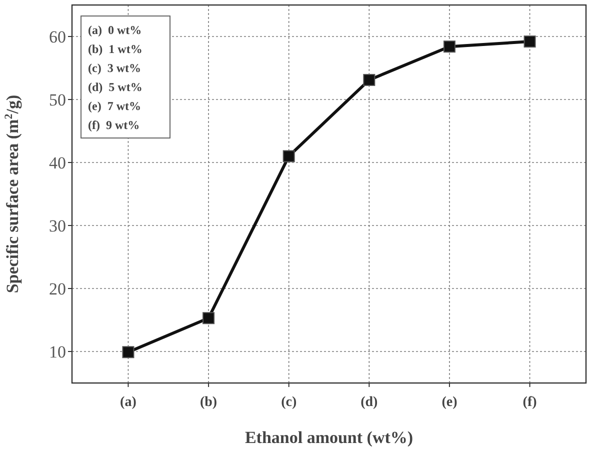 The image size is (589, 449). What do you see at coordinates (57, 352) in the screenshot?
I see `y-tick-label: 10` at bounding box center [57, 352].